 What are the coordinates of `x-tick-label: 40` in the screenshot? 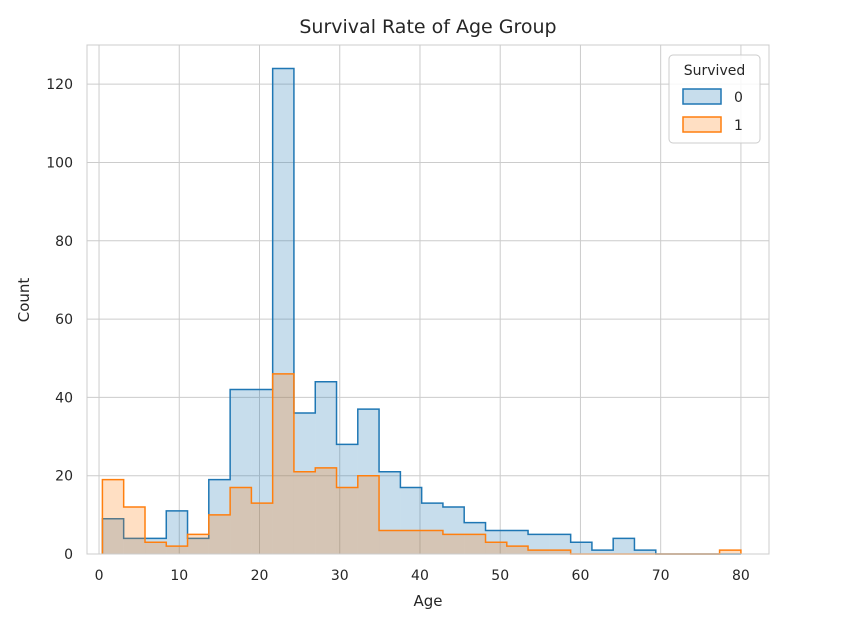 It's located at (420, 576).